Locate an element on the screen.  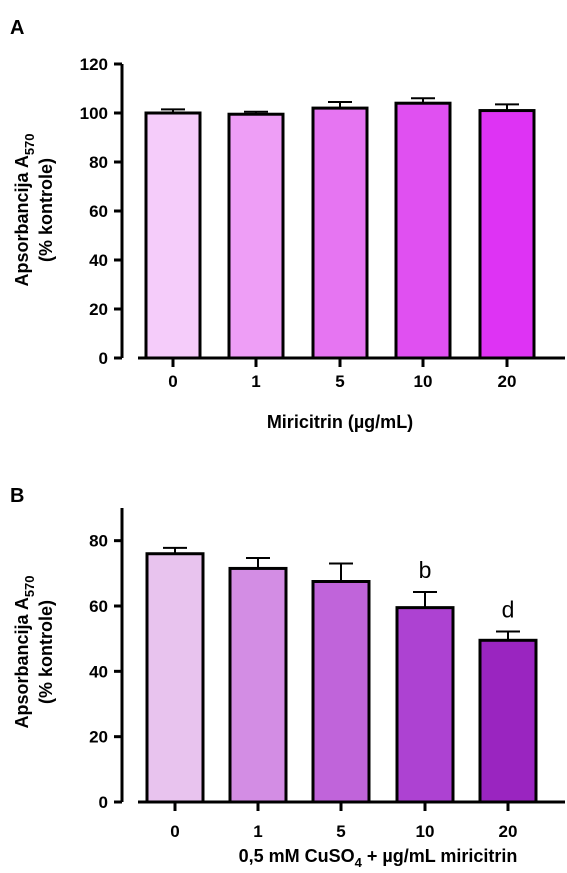
panel-b-y-tick-label: 60 is located at coordinates (98, 606).